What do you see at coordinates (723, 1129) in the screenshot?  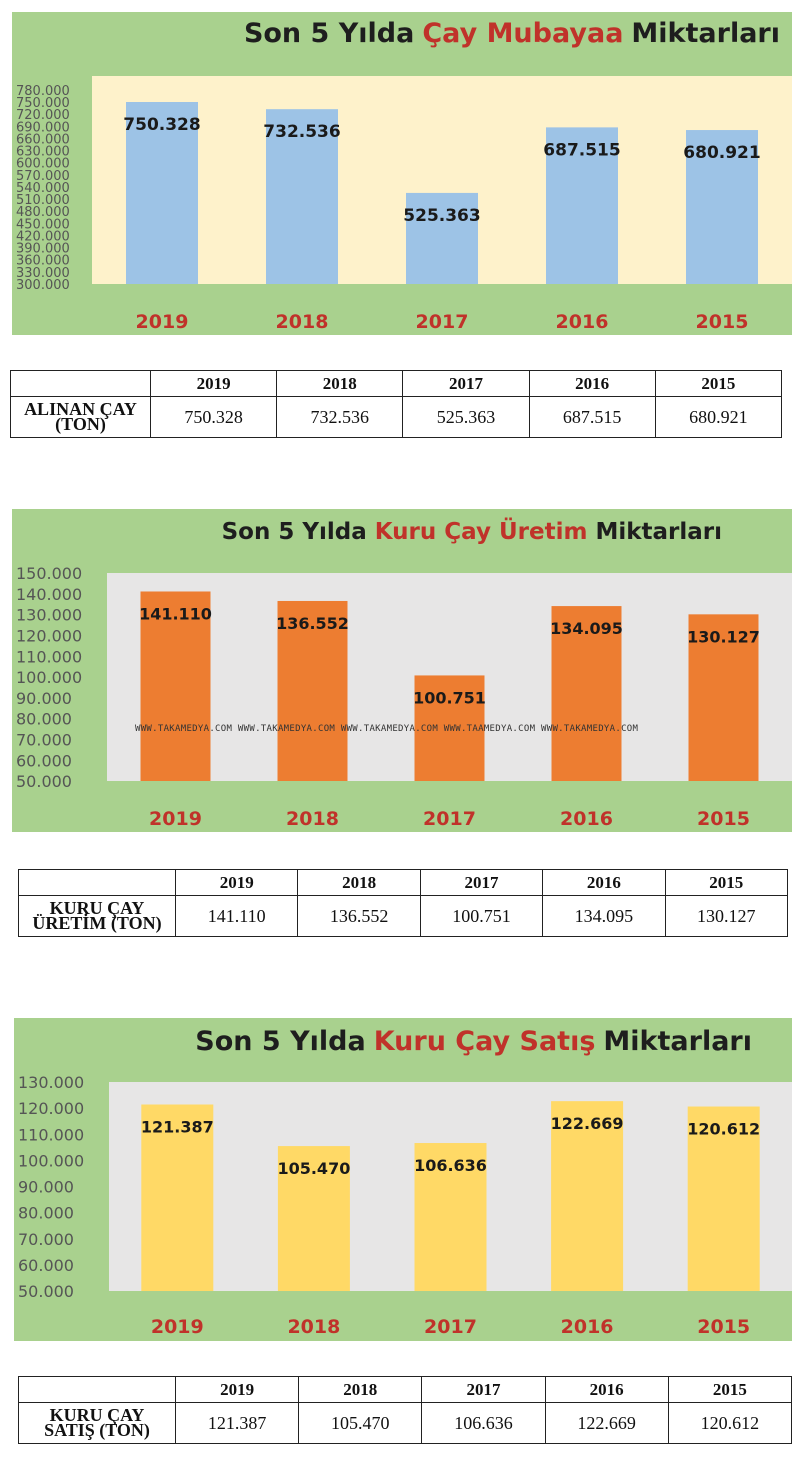 I see `data-label: 120.612` at bounding box center [723, 1129].